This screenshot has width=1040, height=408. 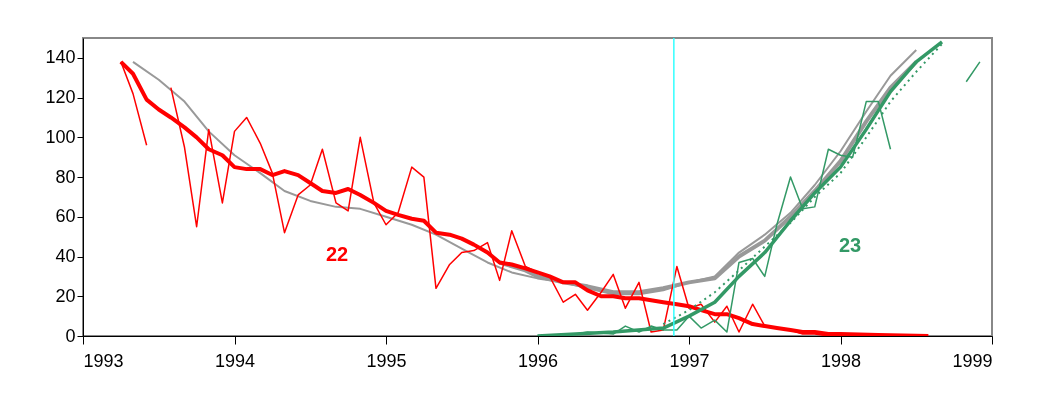 I want to click on y-tick-label: 140, so click(x=60, y=57).